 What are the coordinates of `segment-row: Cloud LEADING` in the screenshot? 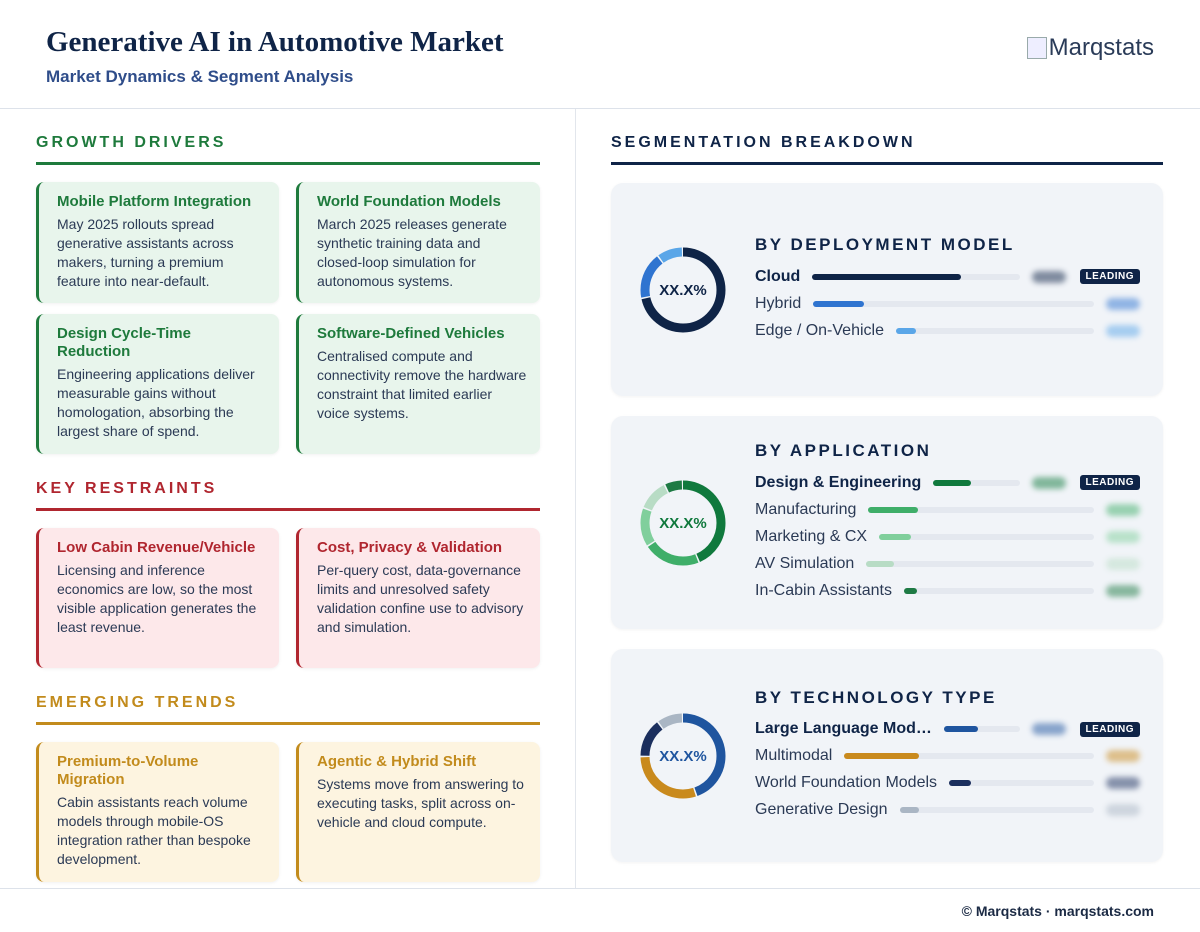 It's located at (947, 276).